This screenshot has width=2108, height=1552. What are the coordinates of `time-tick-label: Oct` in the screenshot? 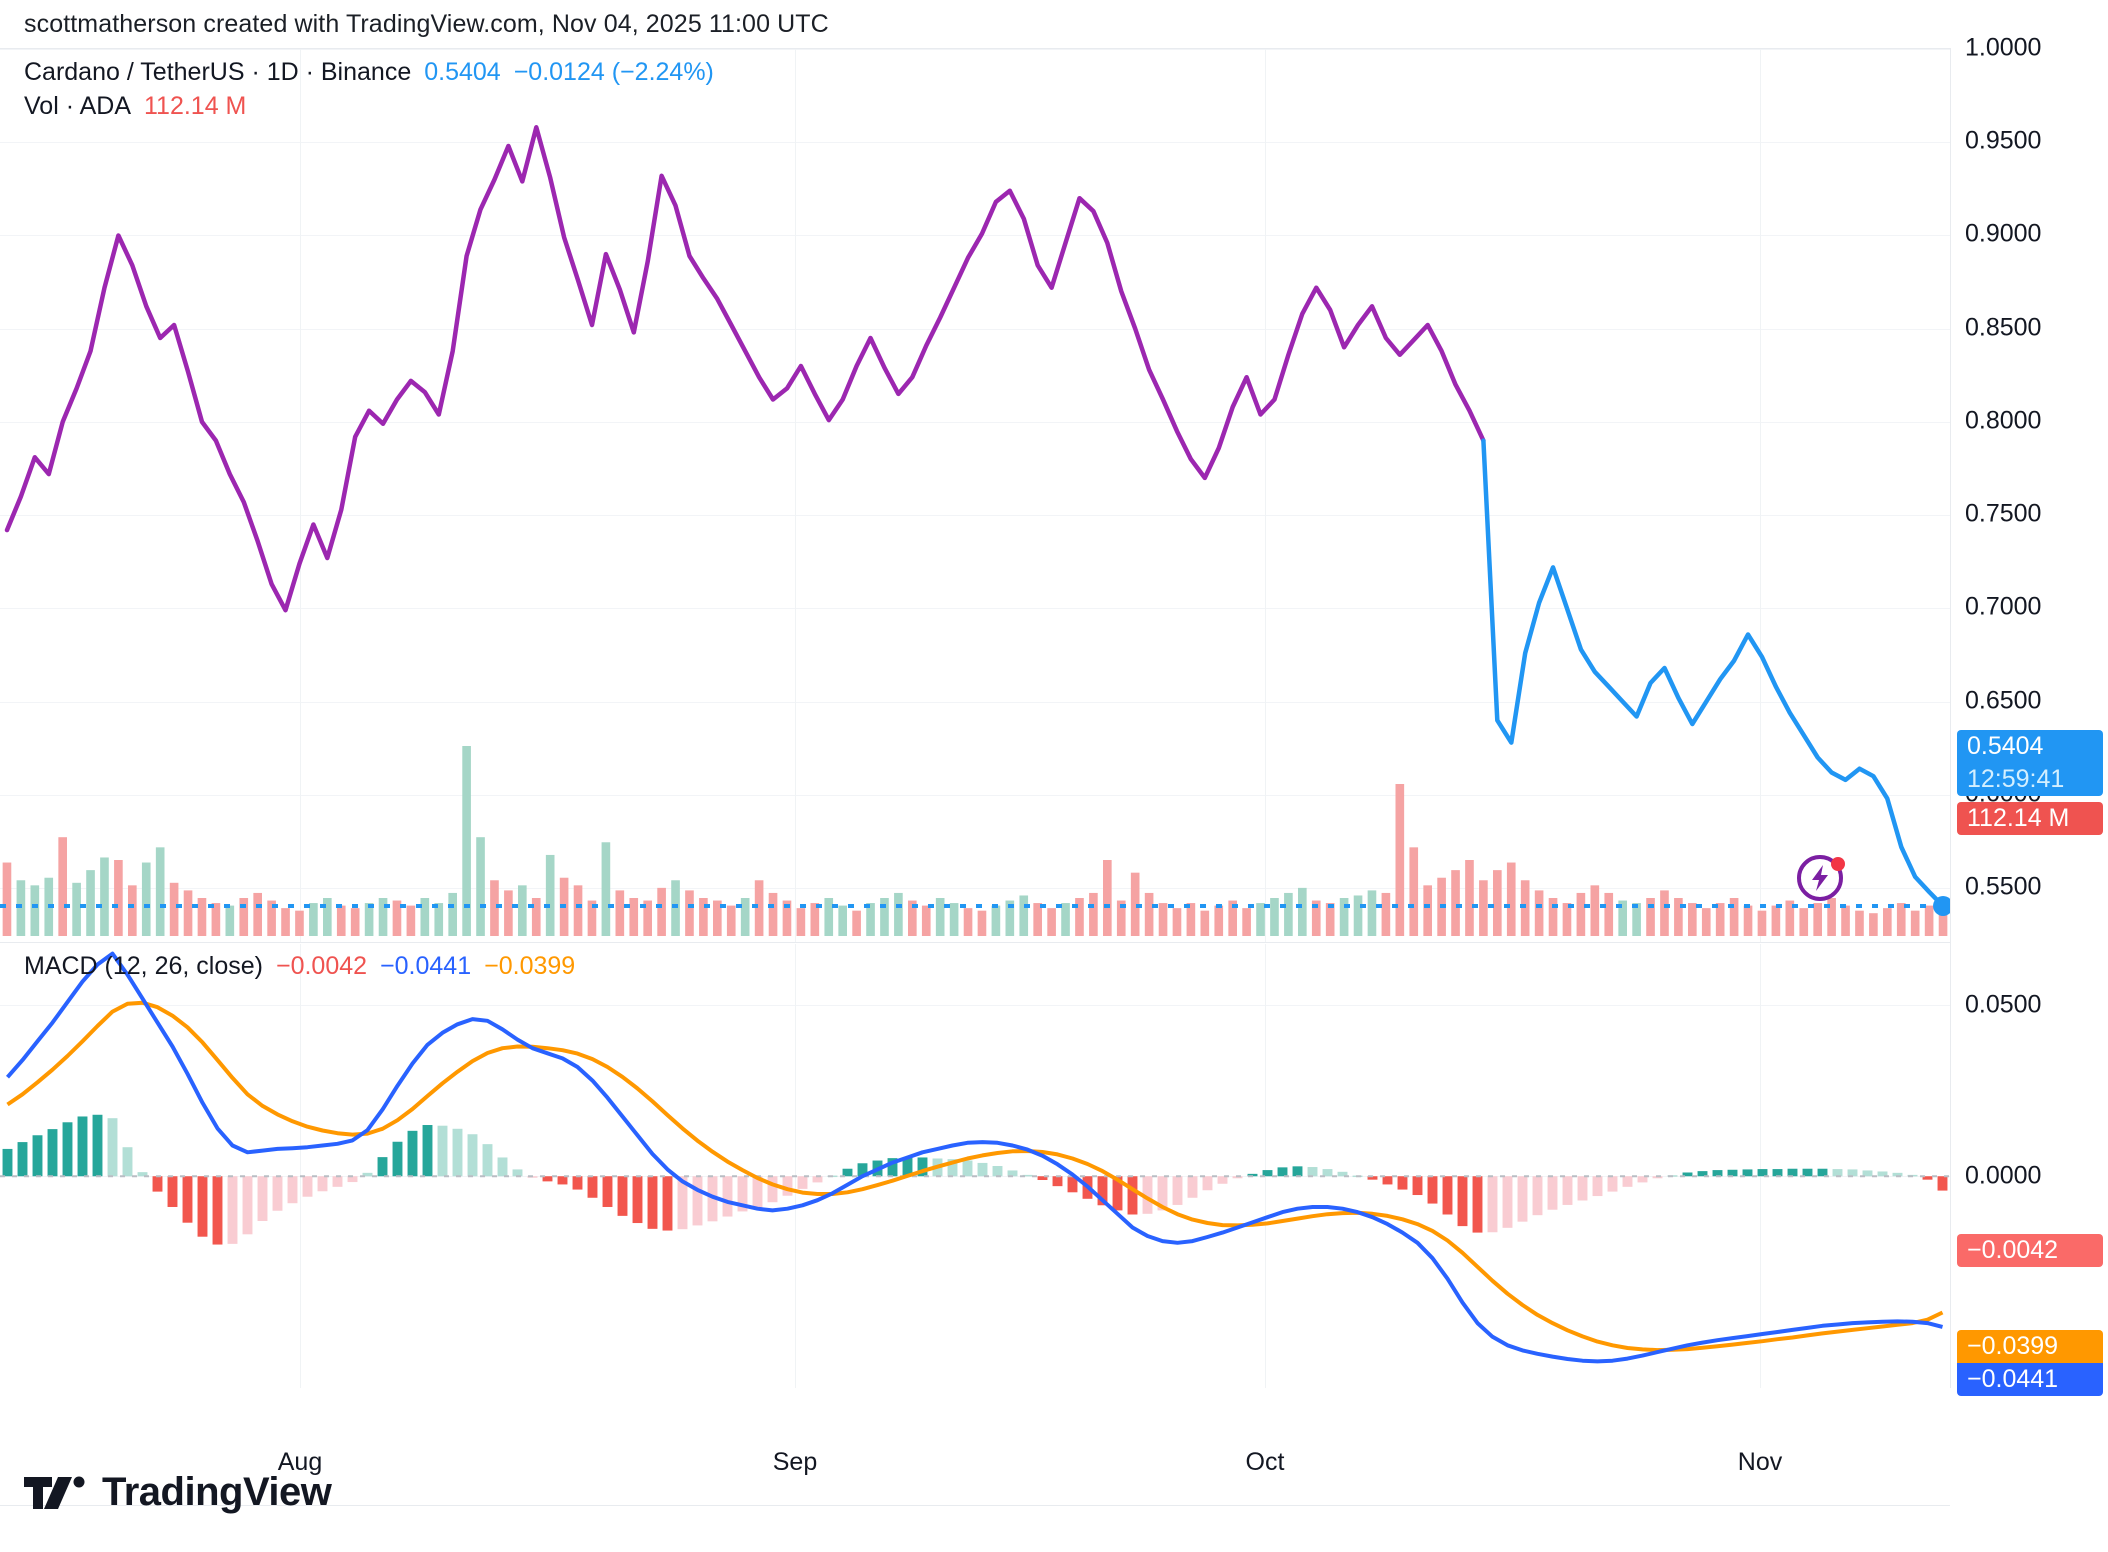 It's located at (1265, 1462).